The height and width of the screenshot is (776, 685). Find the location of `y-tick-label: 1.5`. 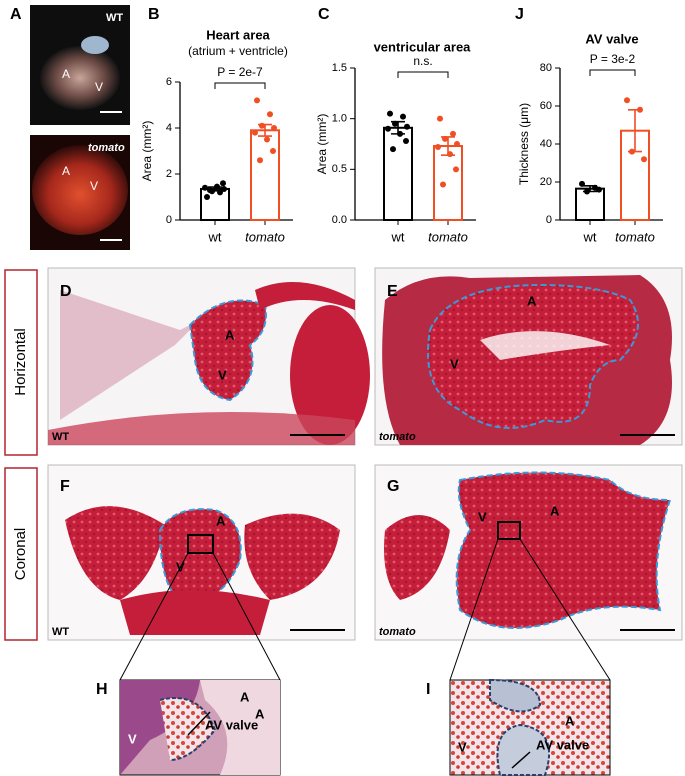

y-tick-label: 1.5 is located at coordinates (339, 68).